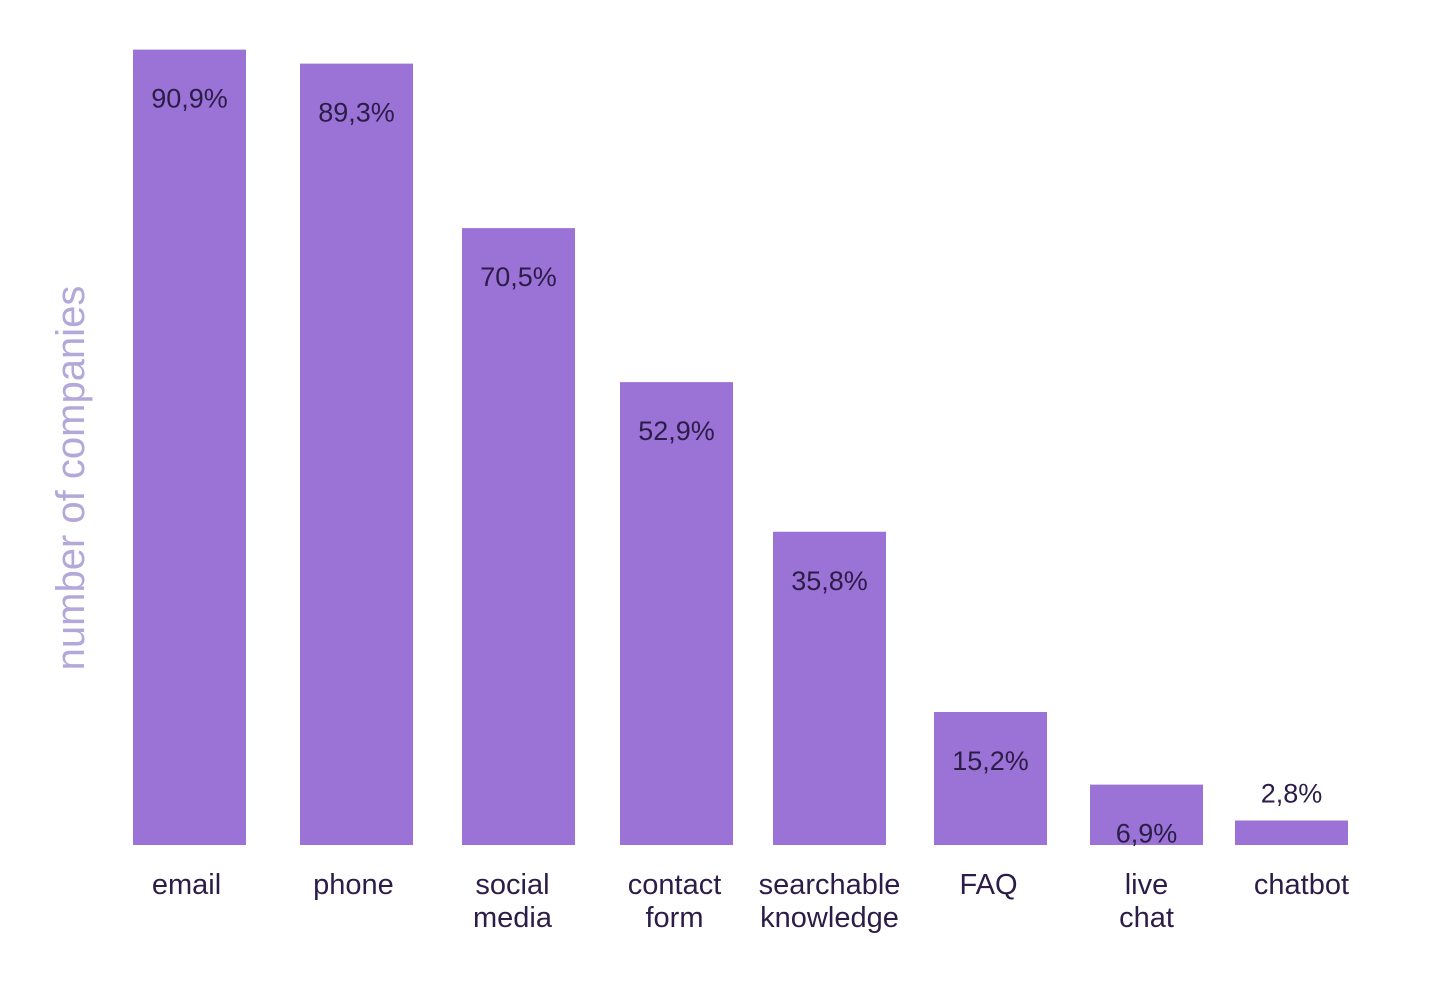  Describe the element at coordinates (1146, 814) in the screenshot. I see `bar-live-chat` at that location.